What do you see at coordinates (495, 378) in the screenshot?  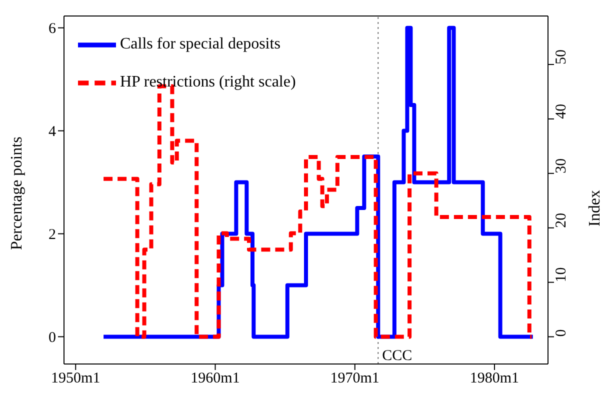 I see `x-tick-label: 1980m1` at bounding box center [495, 378].